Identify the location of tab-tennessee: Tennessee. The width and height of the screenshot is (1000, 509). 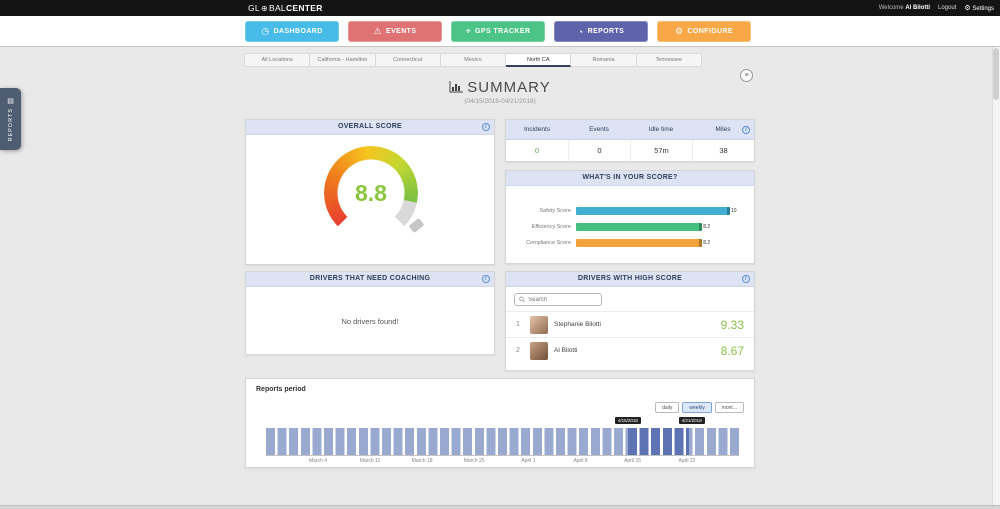
(669, 60).